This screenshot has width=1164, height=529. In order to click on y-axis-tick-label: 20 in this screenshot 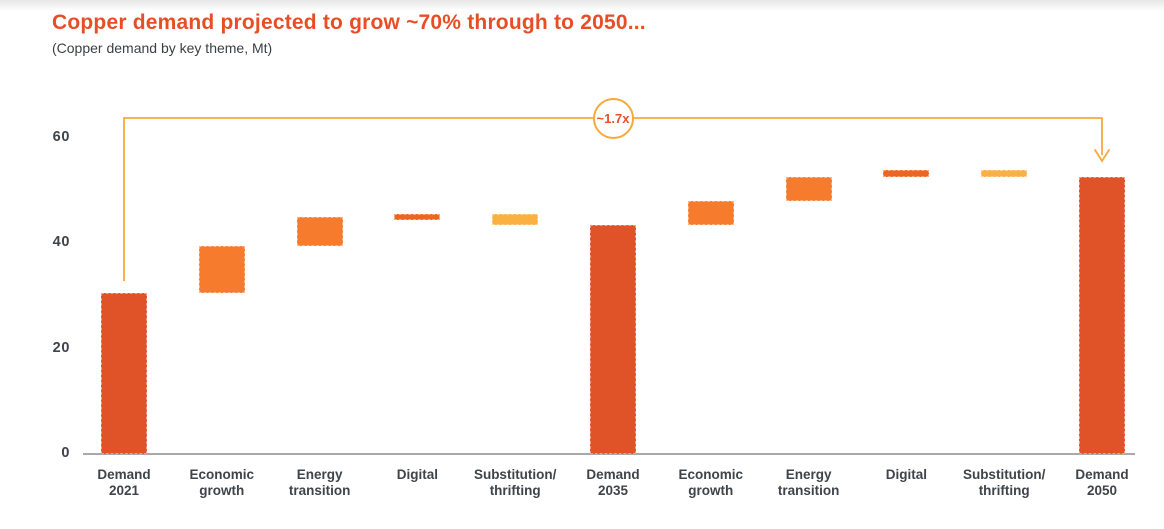, I will do `click(61, 347)`.